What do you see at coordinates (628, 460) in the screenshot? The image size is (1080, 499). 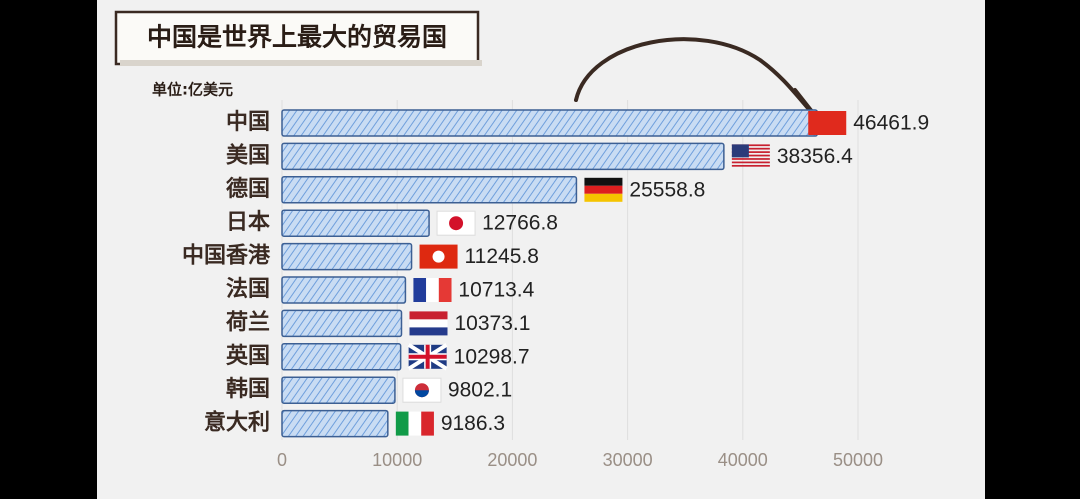 I see `x-tick-label: 30000` at bounding box center [628, 460].